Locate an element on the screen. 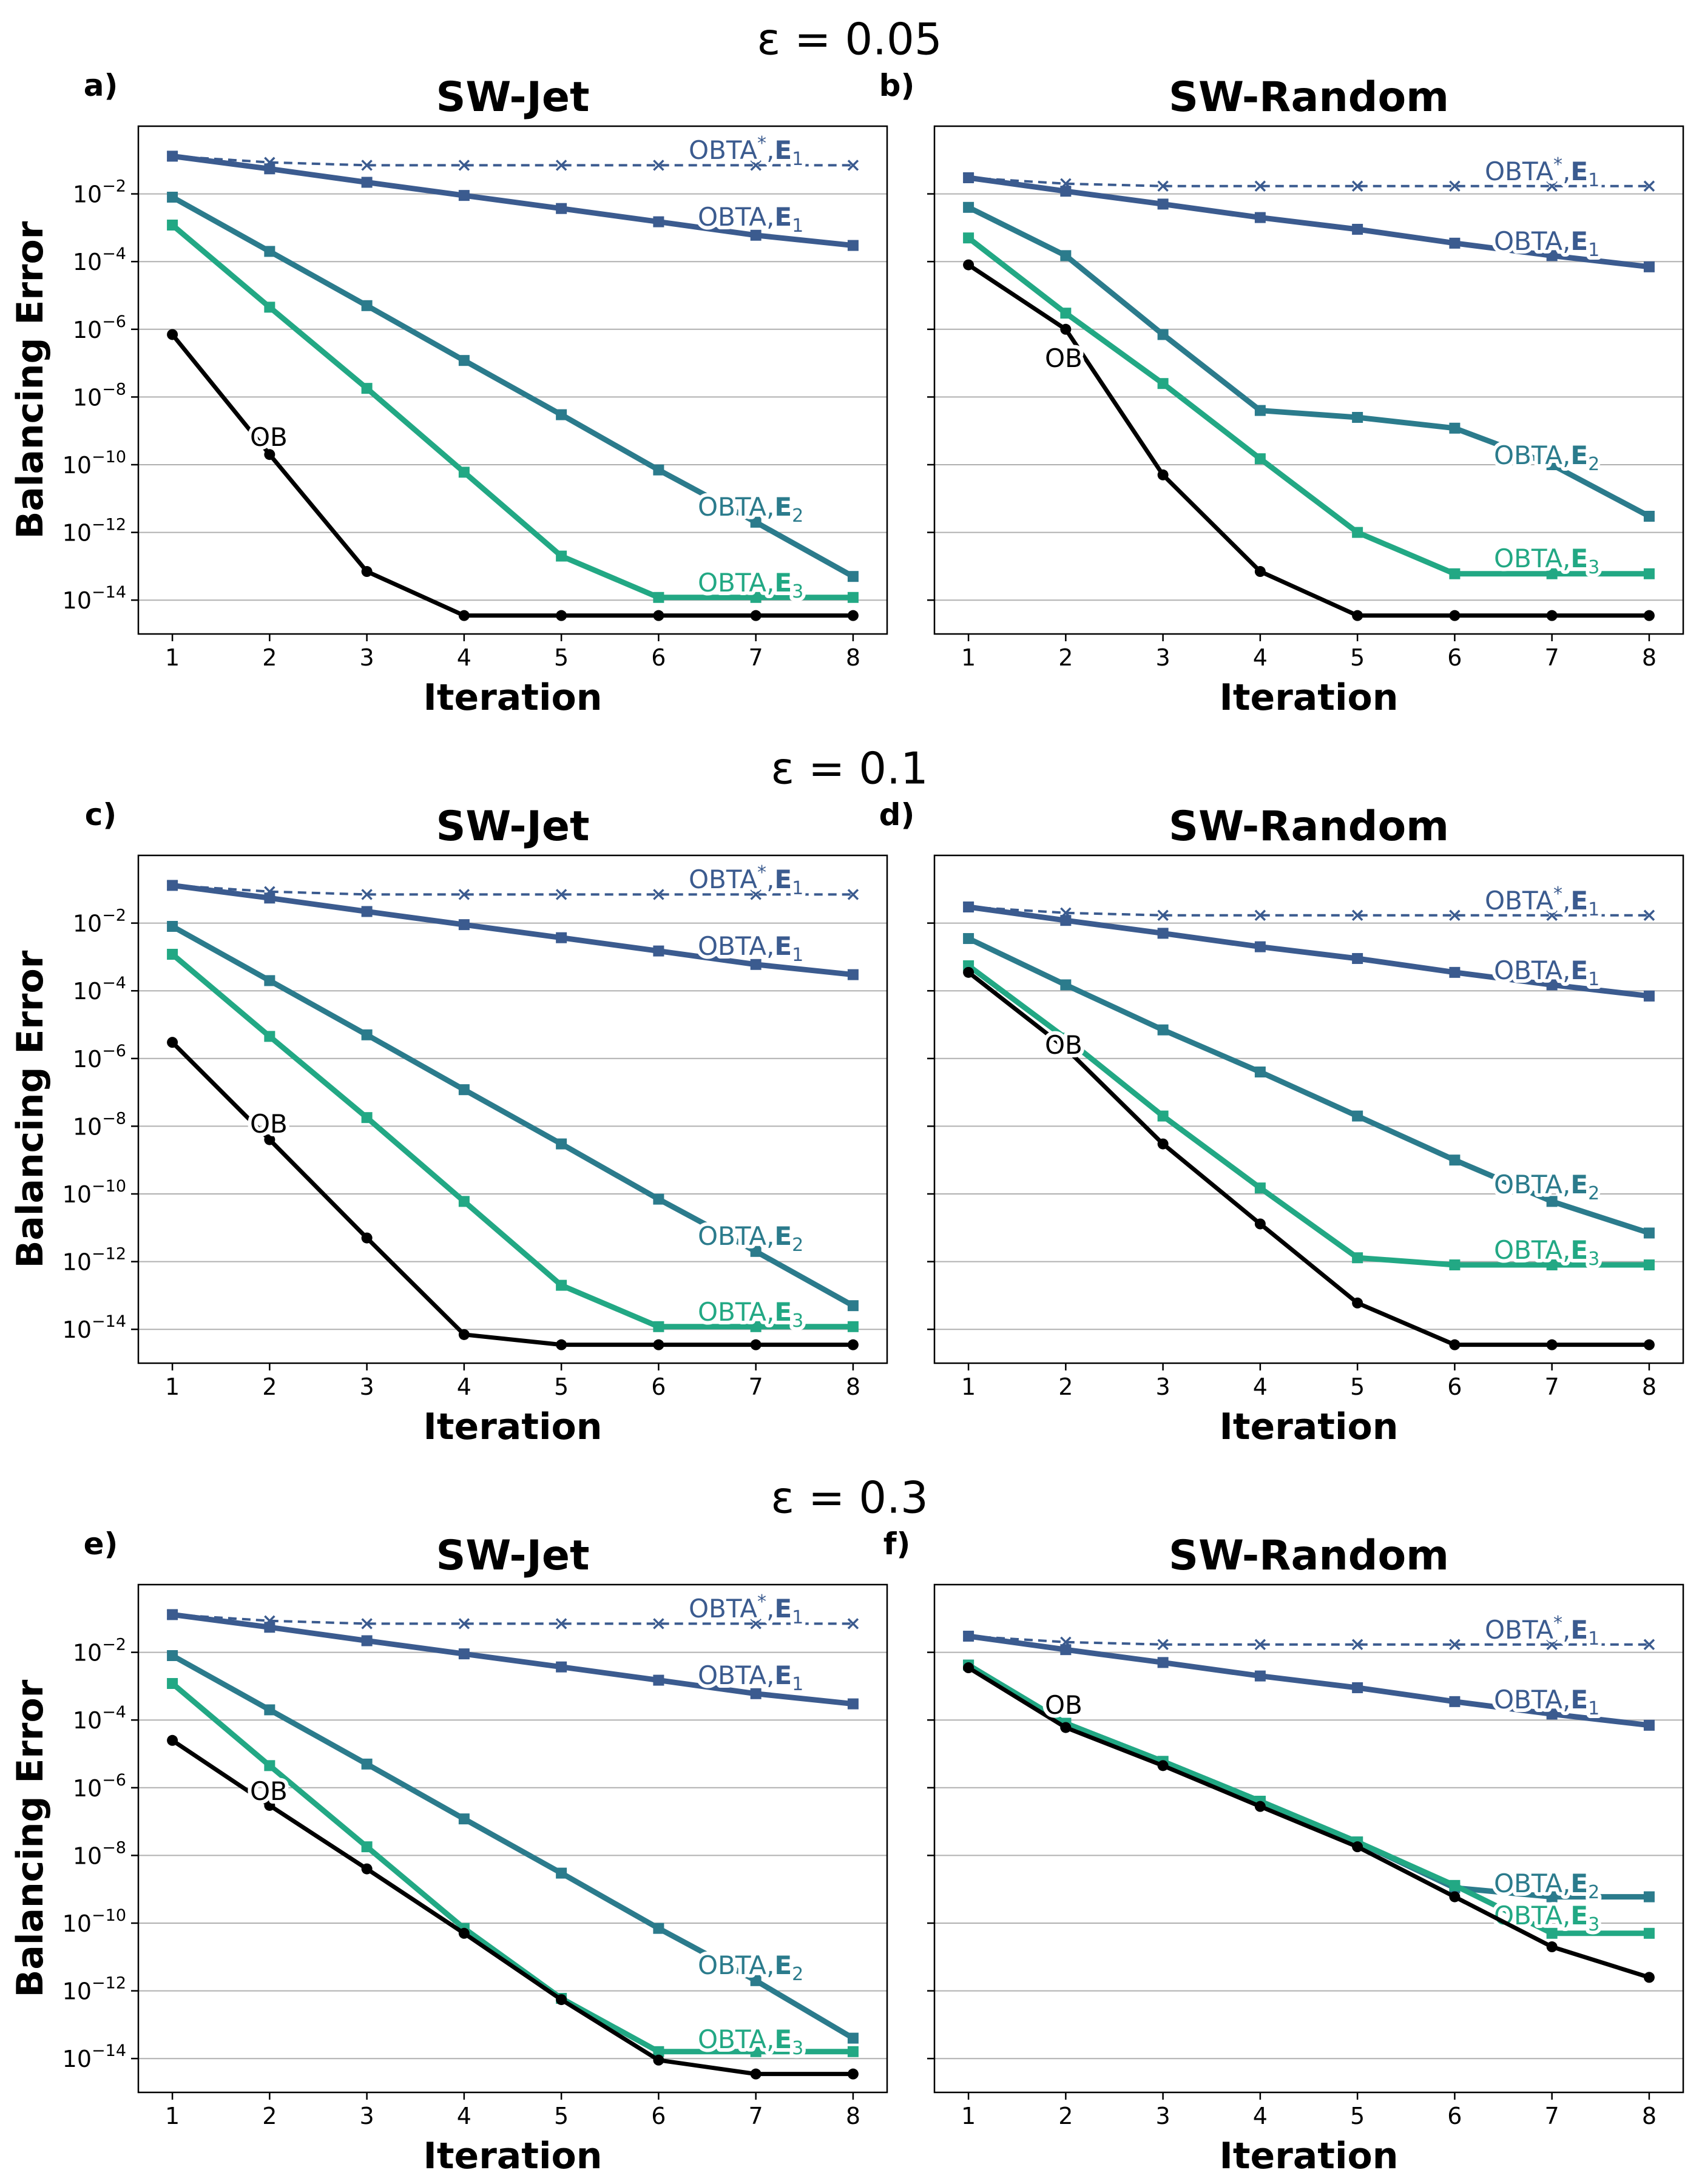  series-ob: OB is located at coordinates (1309, 1158).